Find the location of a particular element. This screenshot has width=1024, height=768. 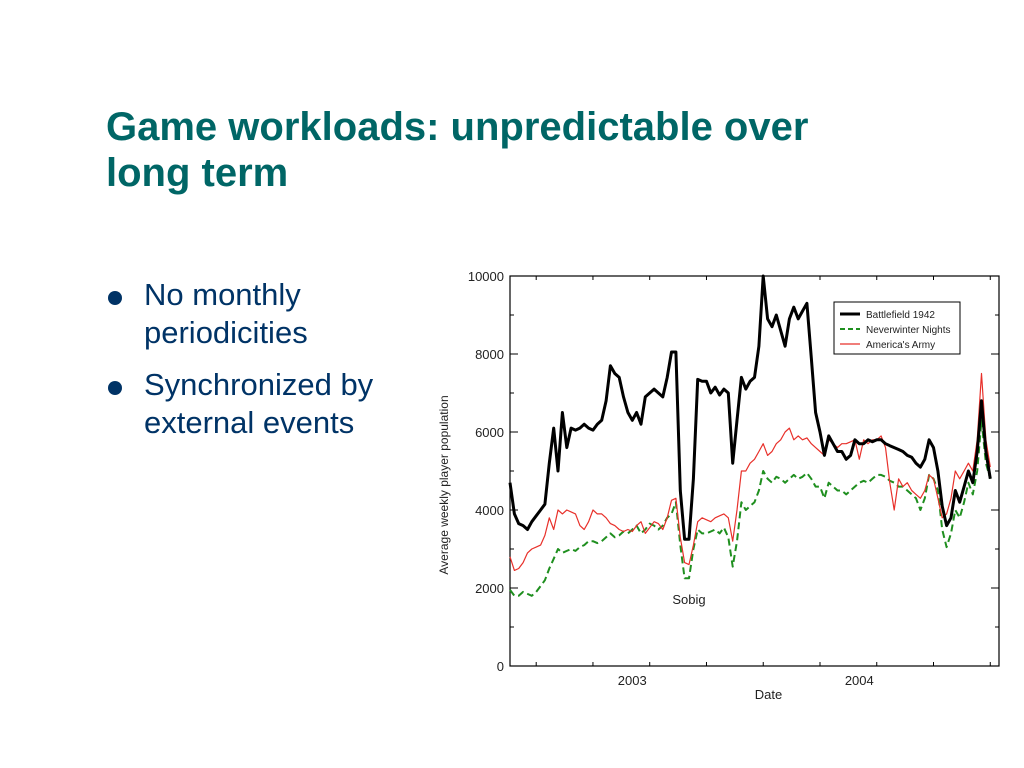

slide-title-line-1: Game workloads: unpredictable over is located at coordinates (457, 127).